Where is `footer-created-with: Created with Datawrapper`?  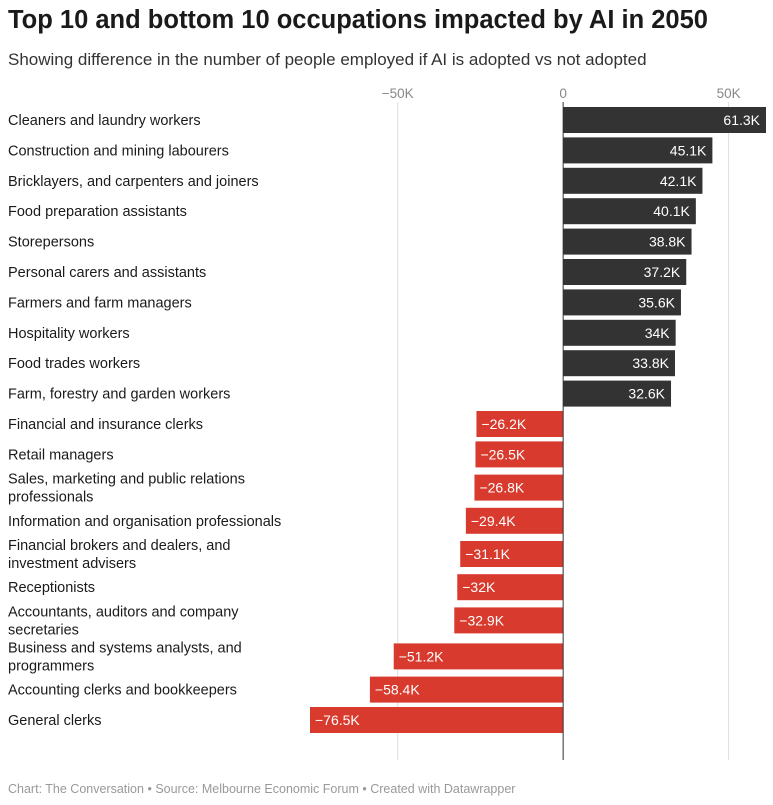
footer-created-with: Created with Datawrapper is located at coordinates (443, 789).